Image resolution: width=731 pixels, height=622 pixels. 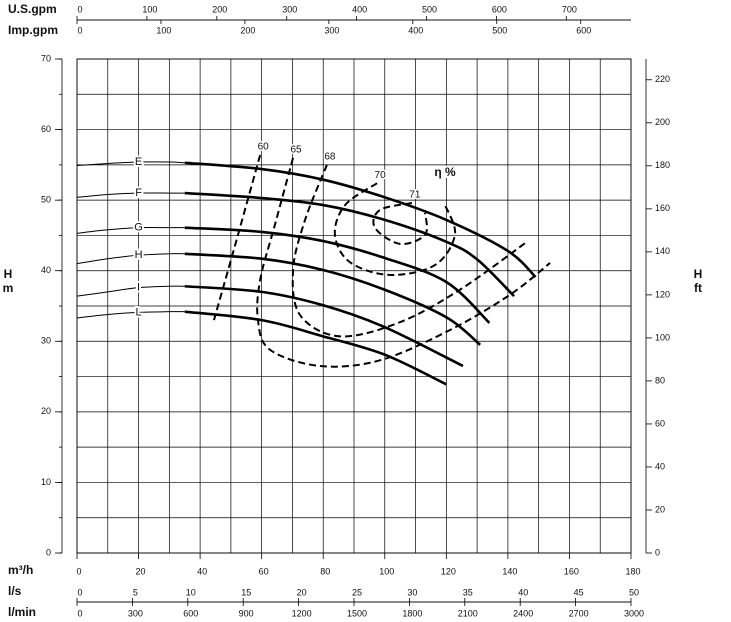 I want to click on curve-label: L, so click(x=138, y=312).